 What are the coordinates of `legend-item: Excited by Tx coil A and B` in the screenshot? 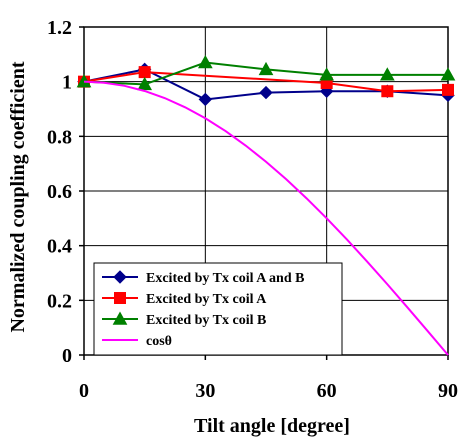 It's located at (203, 278).